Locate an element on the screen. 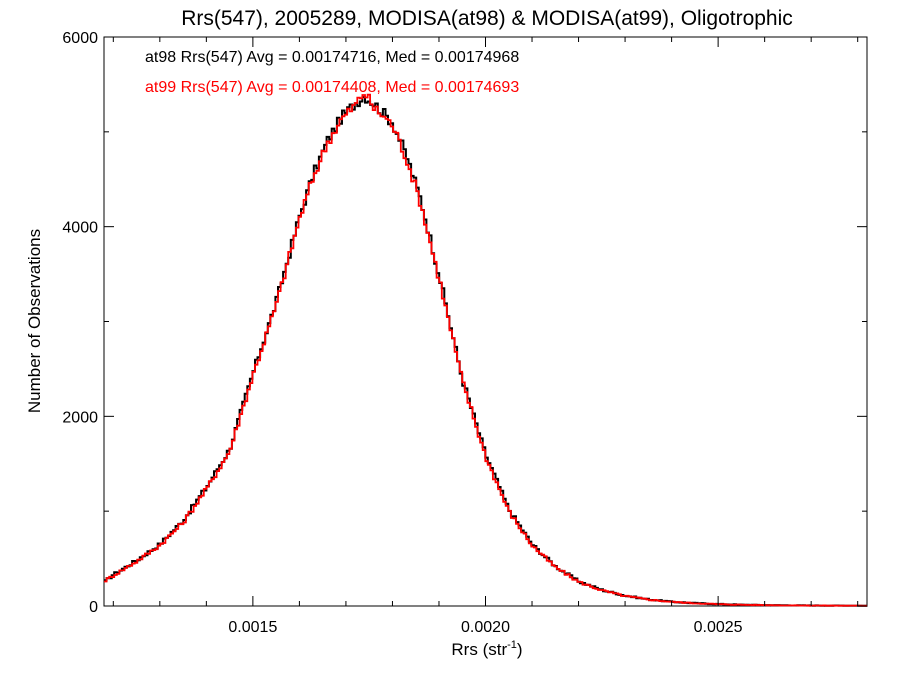 The width and height of the screenshot is (900, 675). y-axis-label: Number of Observations is located at coordinates (34, 321).